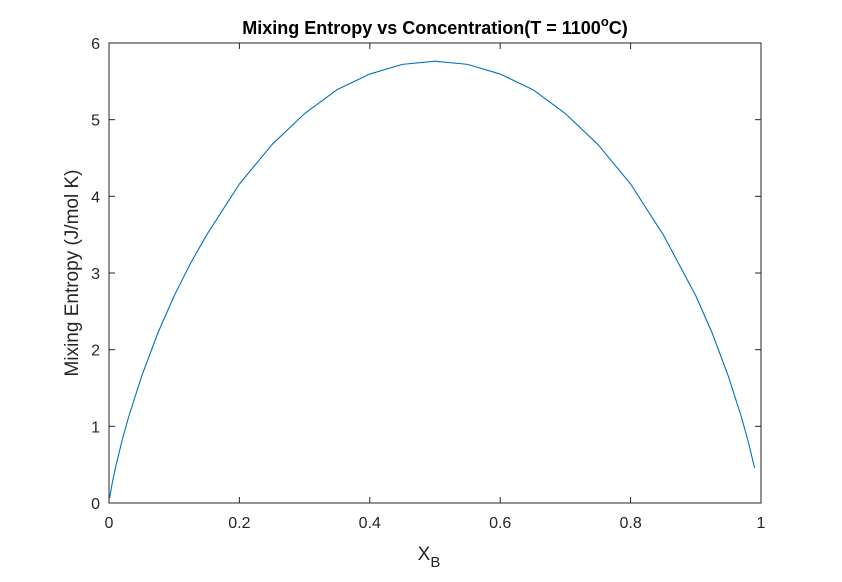 Image resolution: width=842 pixels, height=582 pixels. I want to click on x-axis-label-main: X, so click(424, 554).